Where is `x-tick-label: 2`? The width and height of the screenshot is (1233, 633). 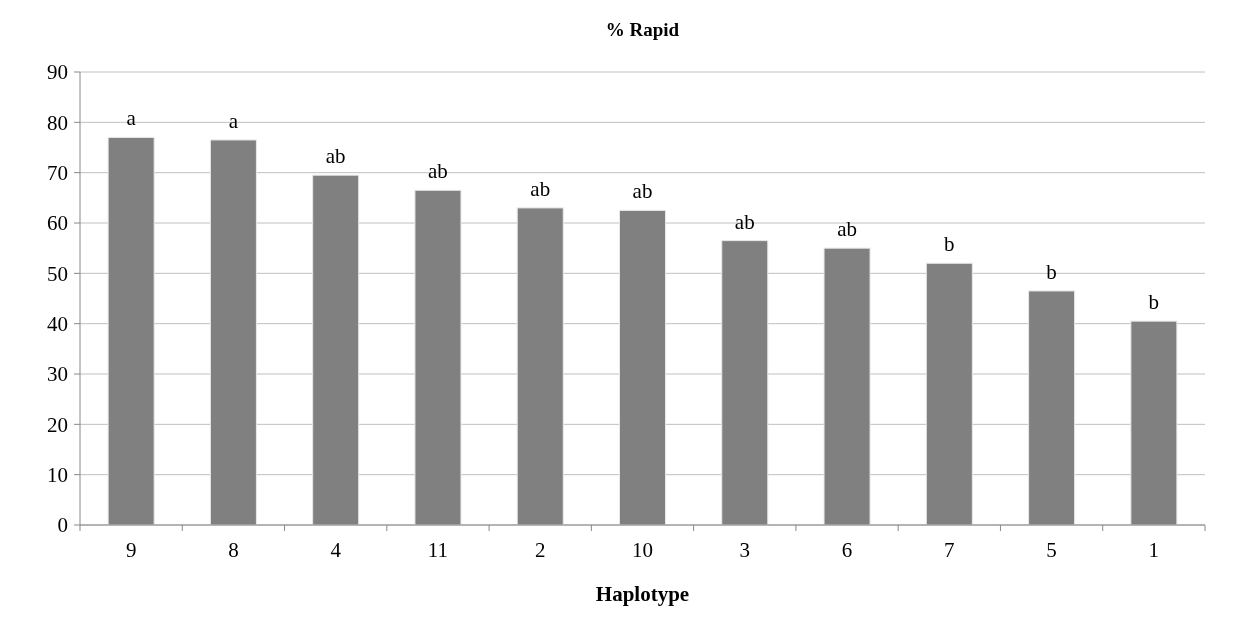 x-tick-label: 2 is located at coordinates (540, 550).